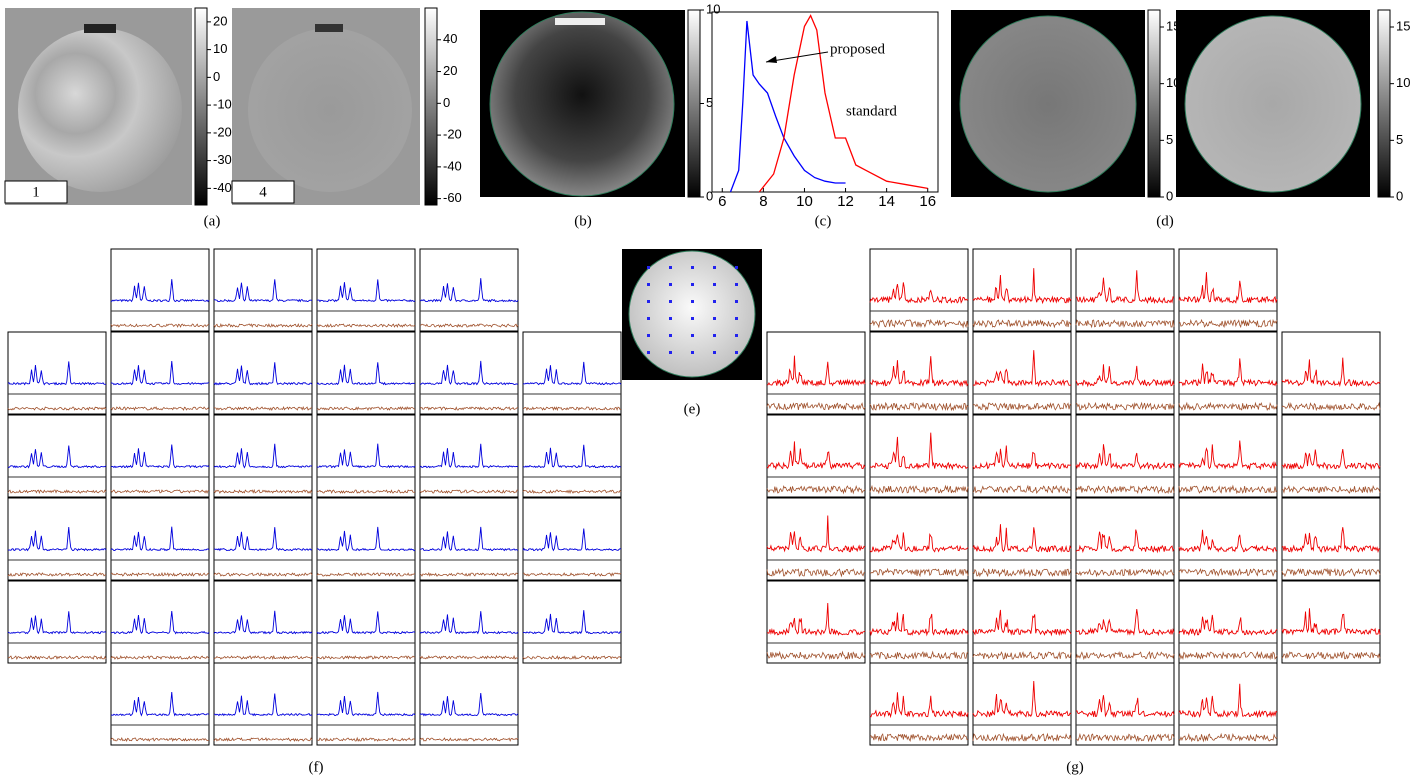 Image resolution: width=1416 pixels, height=781 pixels. What do you see at coordinates (927, 201) in the screenshot?
I see `x-tick-label: 16` at bounding box center [927, 201].